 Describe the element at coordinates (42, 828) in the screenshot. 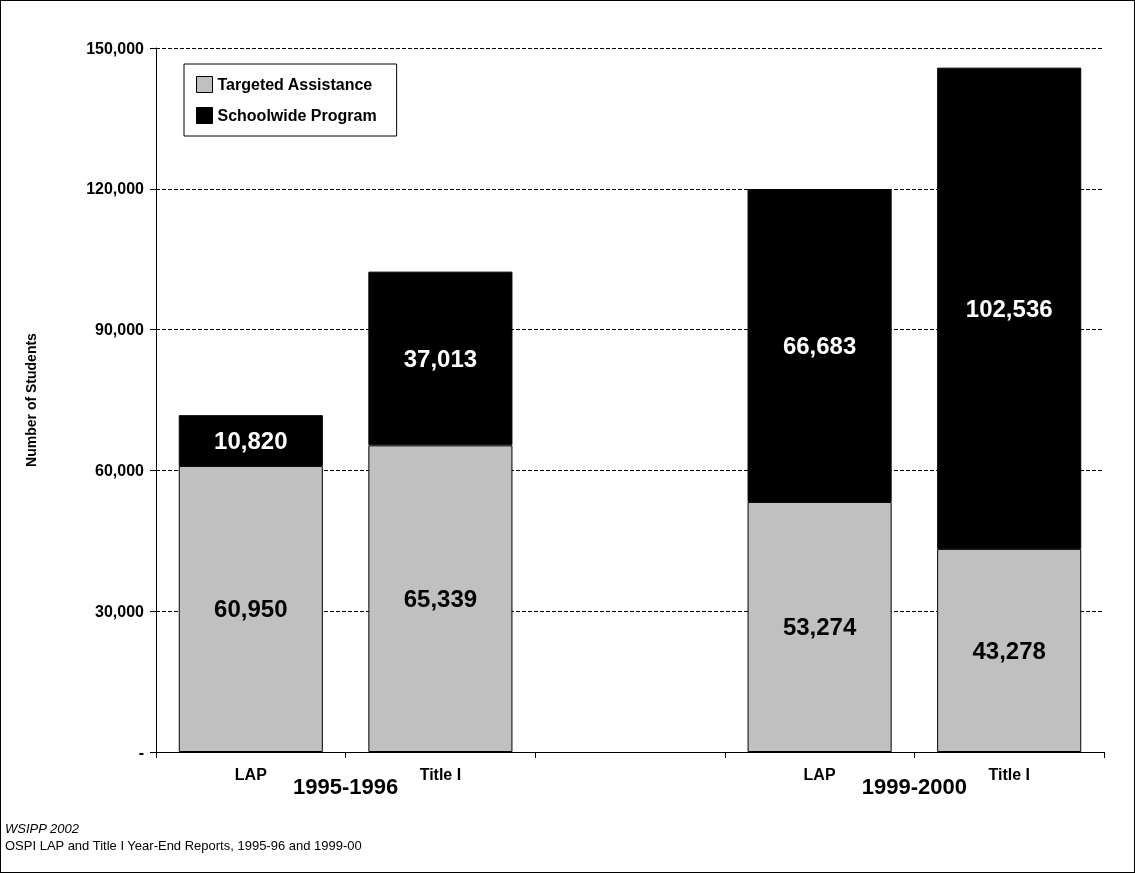

I see `text: WSIPP 2002` at that location.